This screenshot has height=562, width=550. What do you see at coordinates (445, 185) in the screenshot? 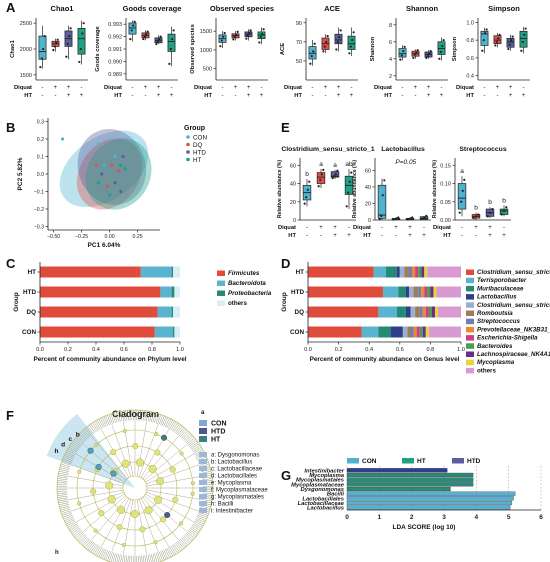
I see `y-tick-label: 0.10` at bounding box center [445, 185].